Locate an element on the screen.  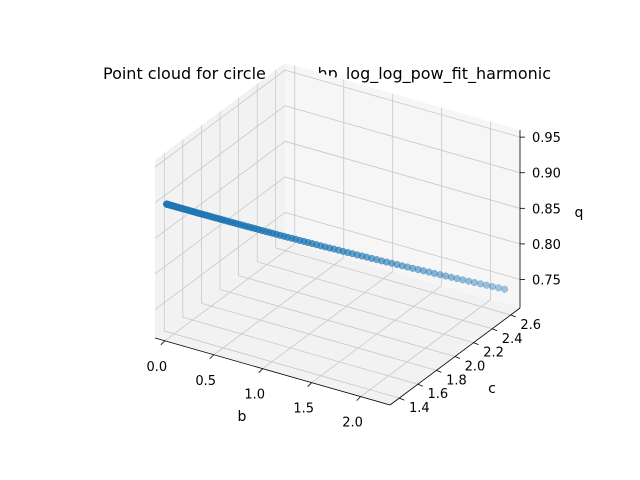
y-tick-label: 2.0 is located at coordinates (475, 367).